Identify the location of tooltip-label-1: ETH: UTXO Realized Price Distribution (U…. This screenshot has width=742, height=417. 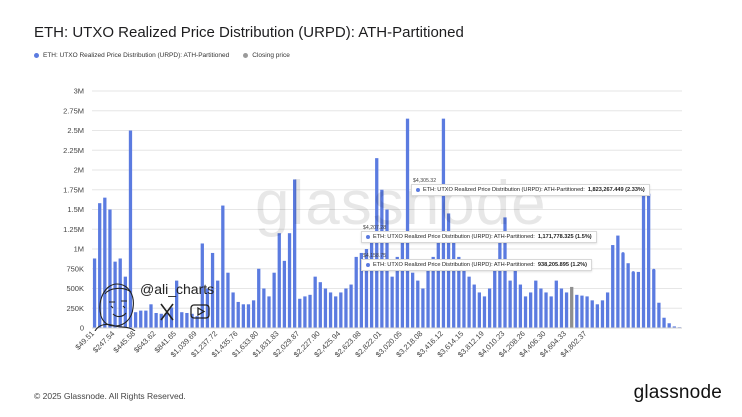
(504, 190).